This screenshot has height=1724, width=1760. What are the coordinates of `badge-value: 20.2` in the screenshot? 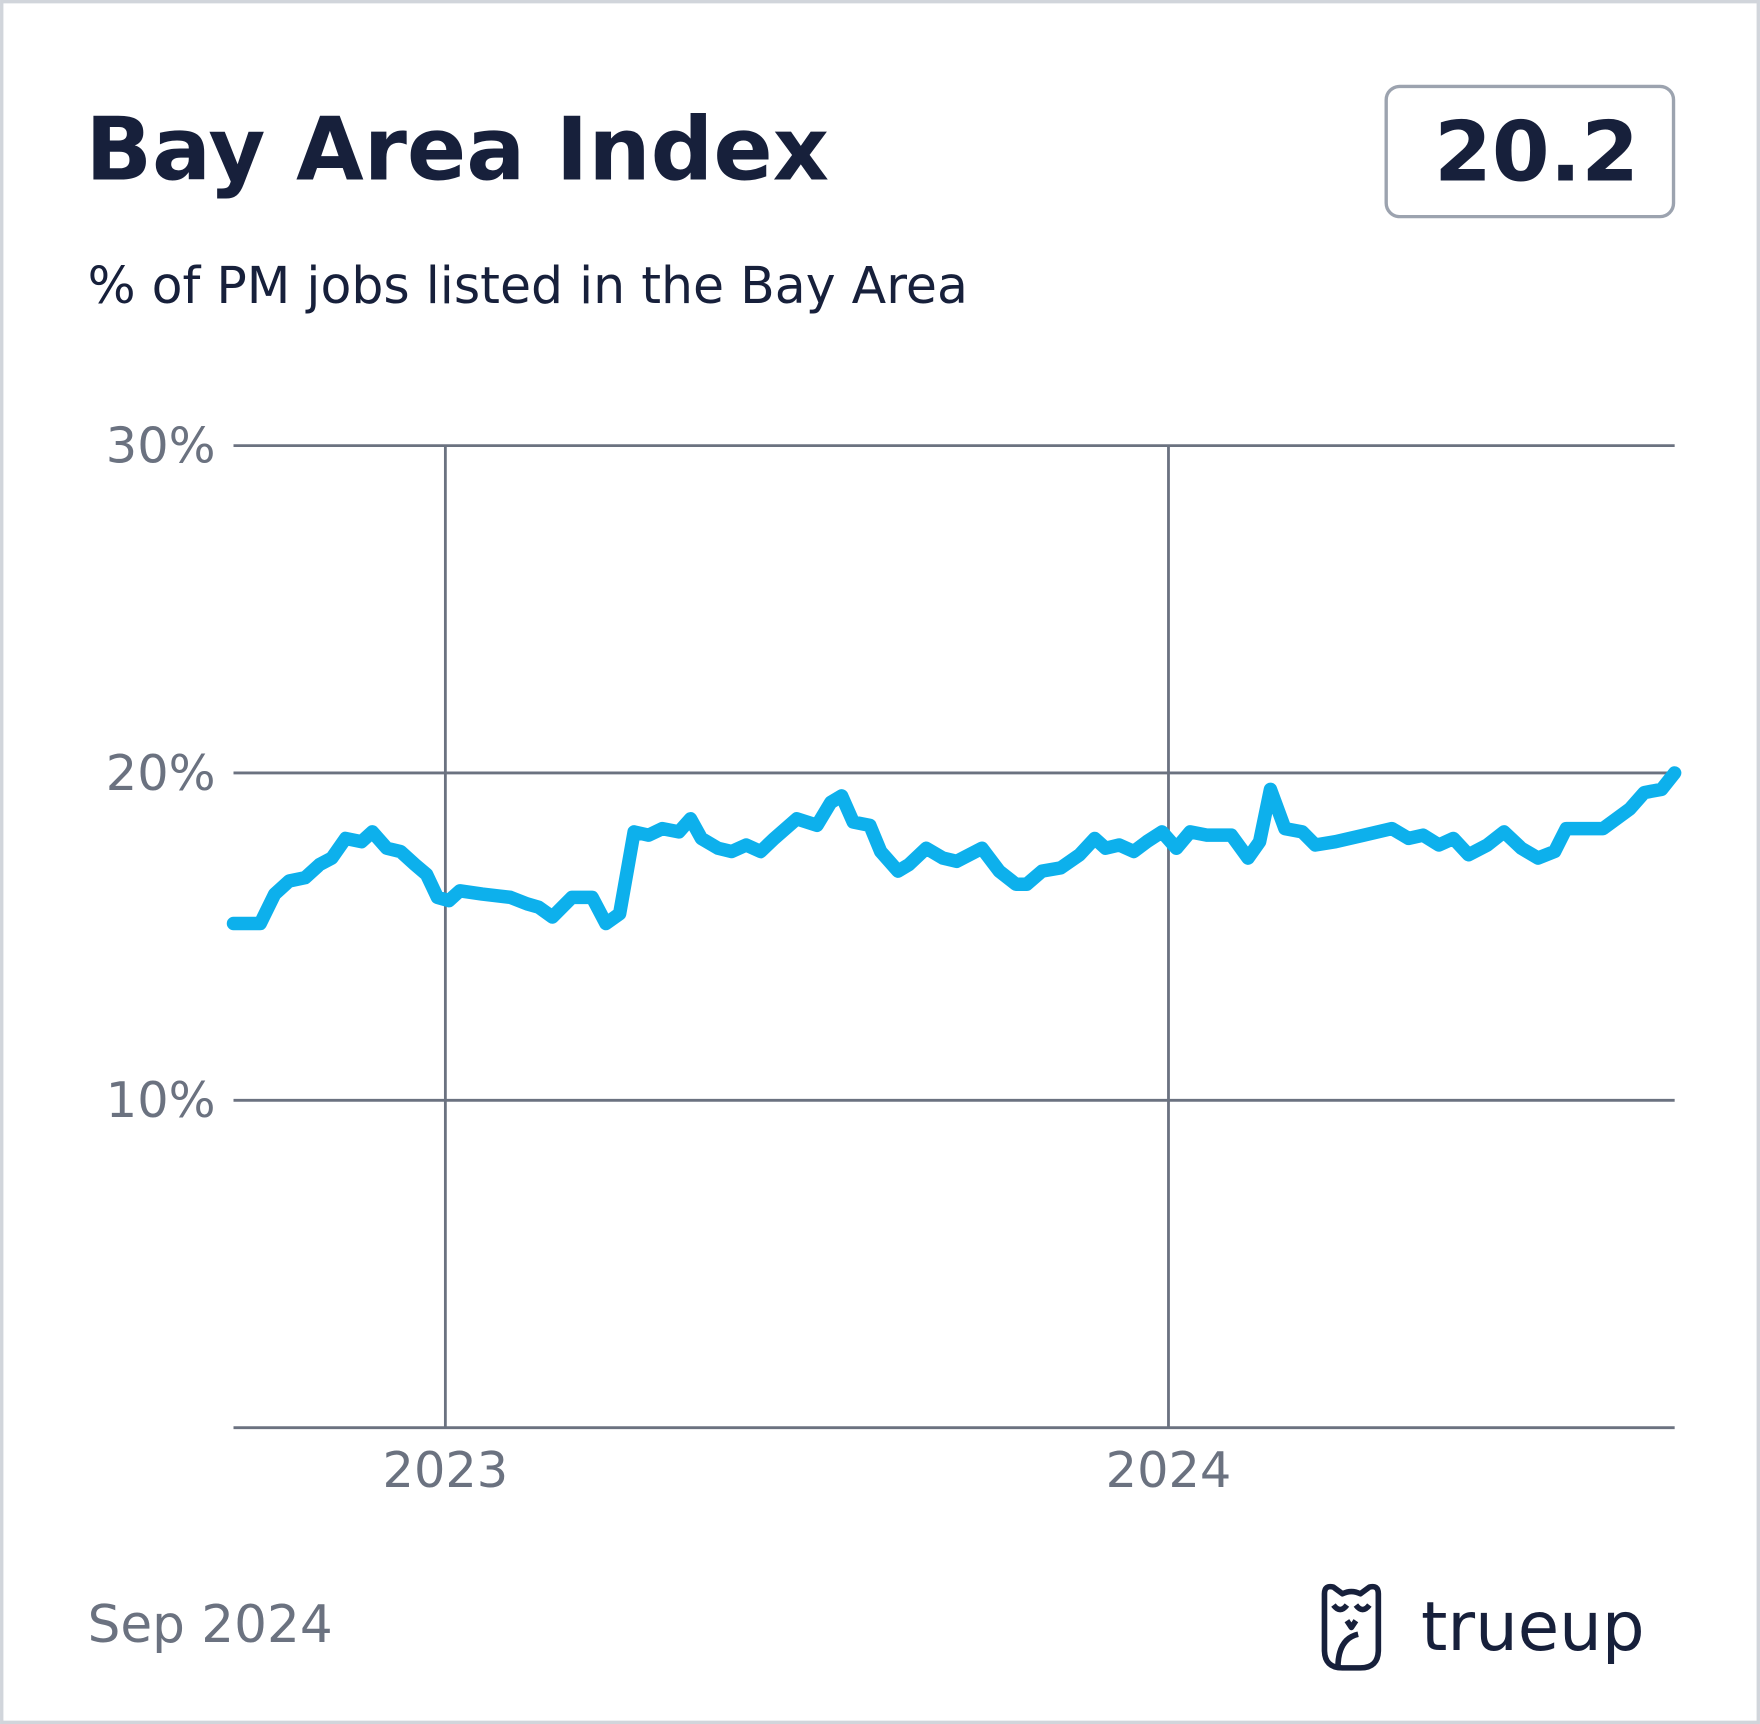 It's located at (1536, 152).